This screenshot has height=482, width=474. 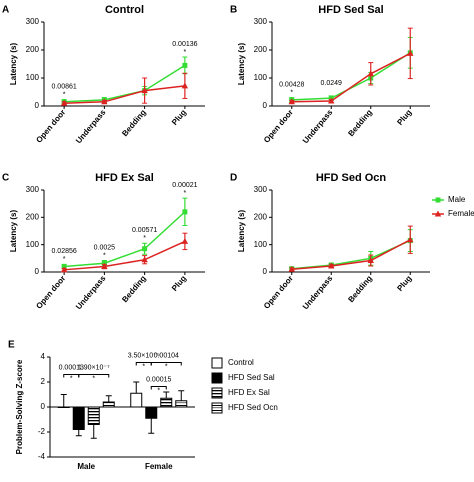 I want to click on x-tick-label: Female, so click(x=159, y=466).